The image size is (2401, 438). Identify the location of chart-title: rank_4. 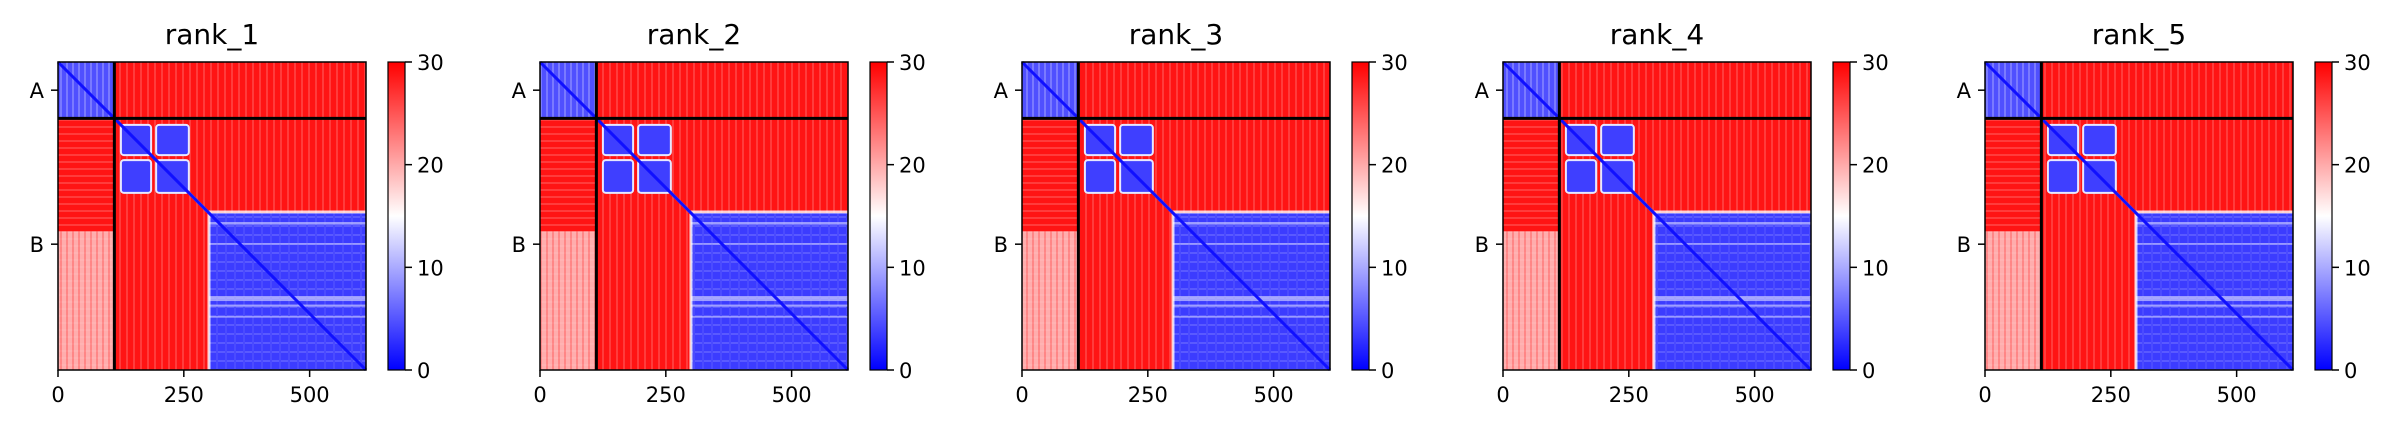
(1657, 34).